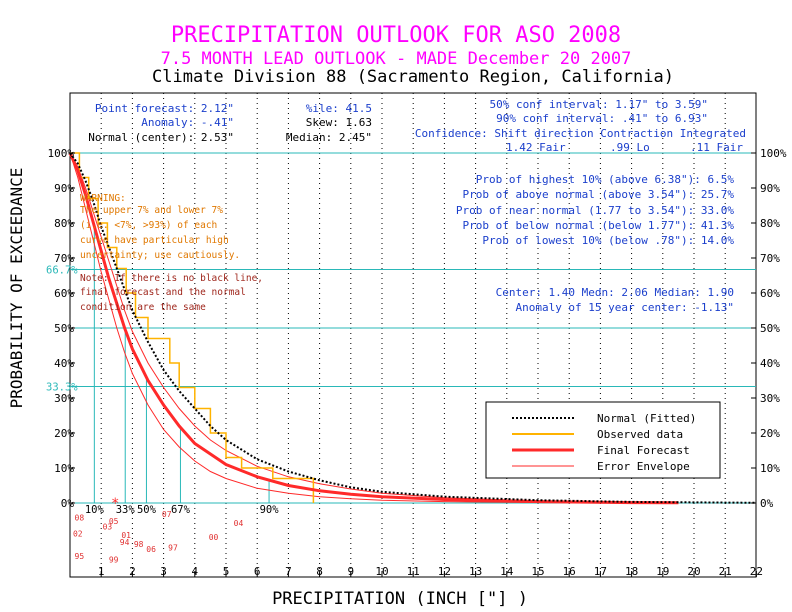  Describe the element at coordinates (598, 104) in the screenshot. I see `conf-50: 50% conf interval: 1.17" to 3.59"` at that location.